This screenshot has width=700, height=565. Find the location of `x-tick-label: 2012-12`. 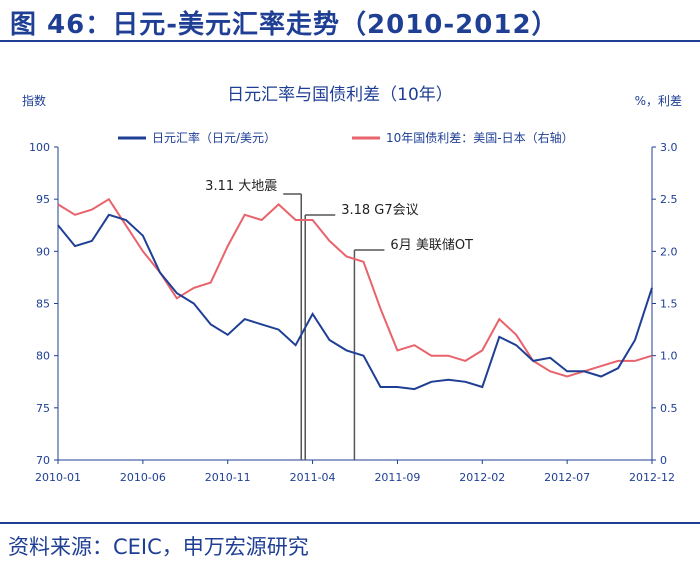

x-tick-label: 2012-12 is located at coordinates (652, 477).